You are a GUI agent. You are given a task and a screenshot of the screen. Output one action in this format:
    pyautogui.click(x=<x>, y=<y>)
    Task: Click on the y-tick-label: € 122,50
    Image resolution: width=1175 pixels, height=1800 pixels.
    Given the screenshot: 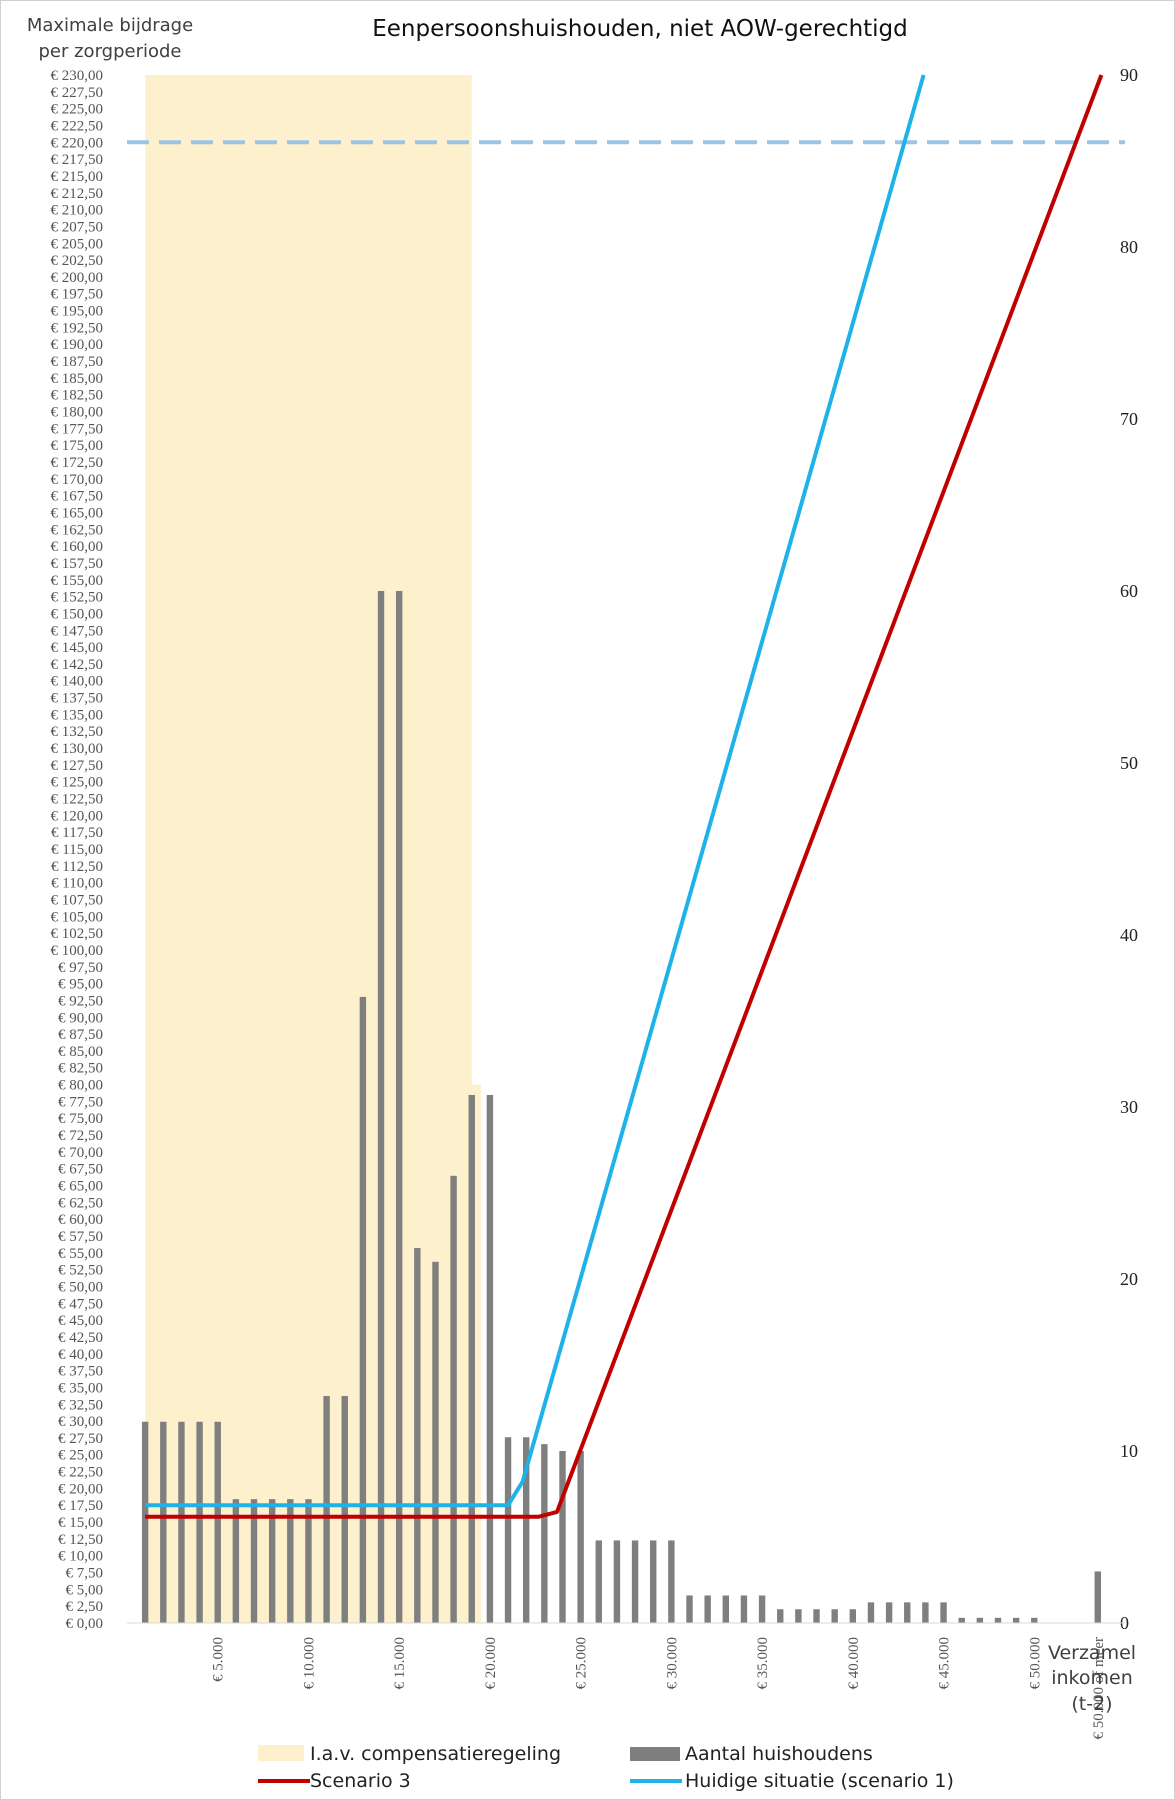 What is the action you would take?
    pyautogui.click(x=77, y=800)
    